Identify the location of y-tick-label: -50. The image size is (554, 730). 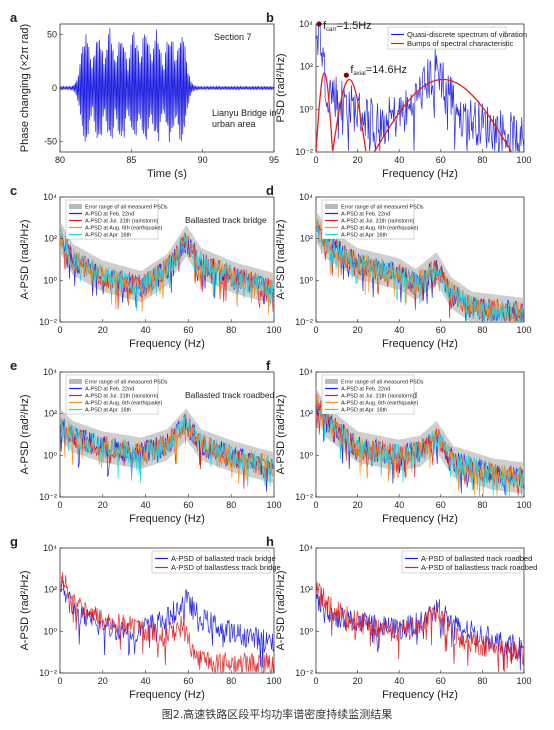
(50, 141).